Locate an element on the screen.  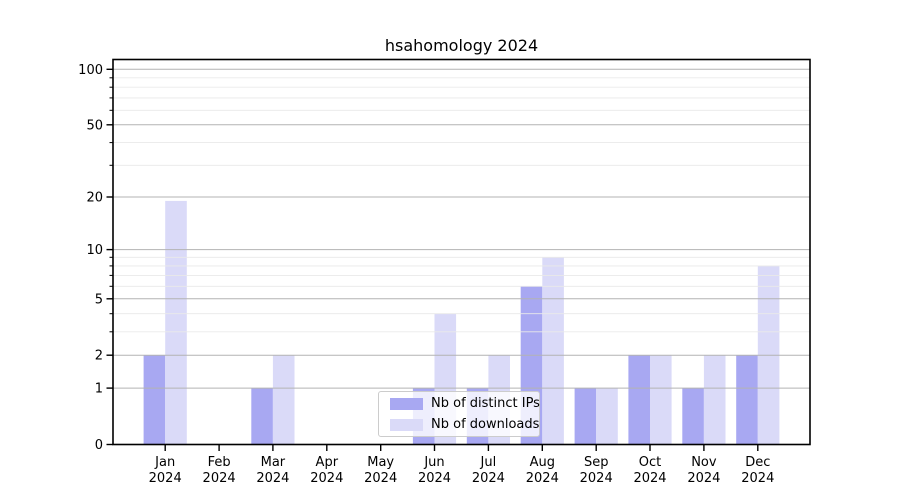
legend-swatch-distinct-ips is located at coordinates (406, 403).